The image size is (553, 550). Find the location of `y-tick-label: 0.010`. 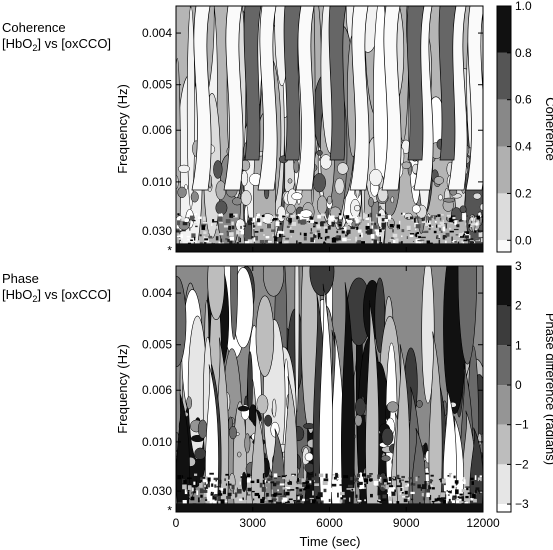

y-tick-label: 0.010 is located at coordinates (157, 442).